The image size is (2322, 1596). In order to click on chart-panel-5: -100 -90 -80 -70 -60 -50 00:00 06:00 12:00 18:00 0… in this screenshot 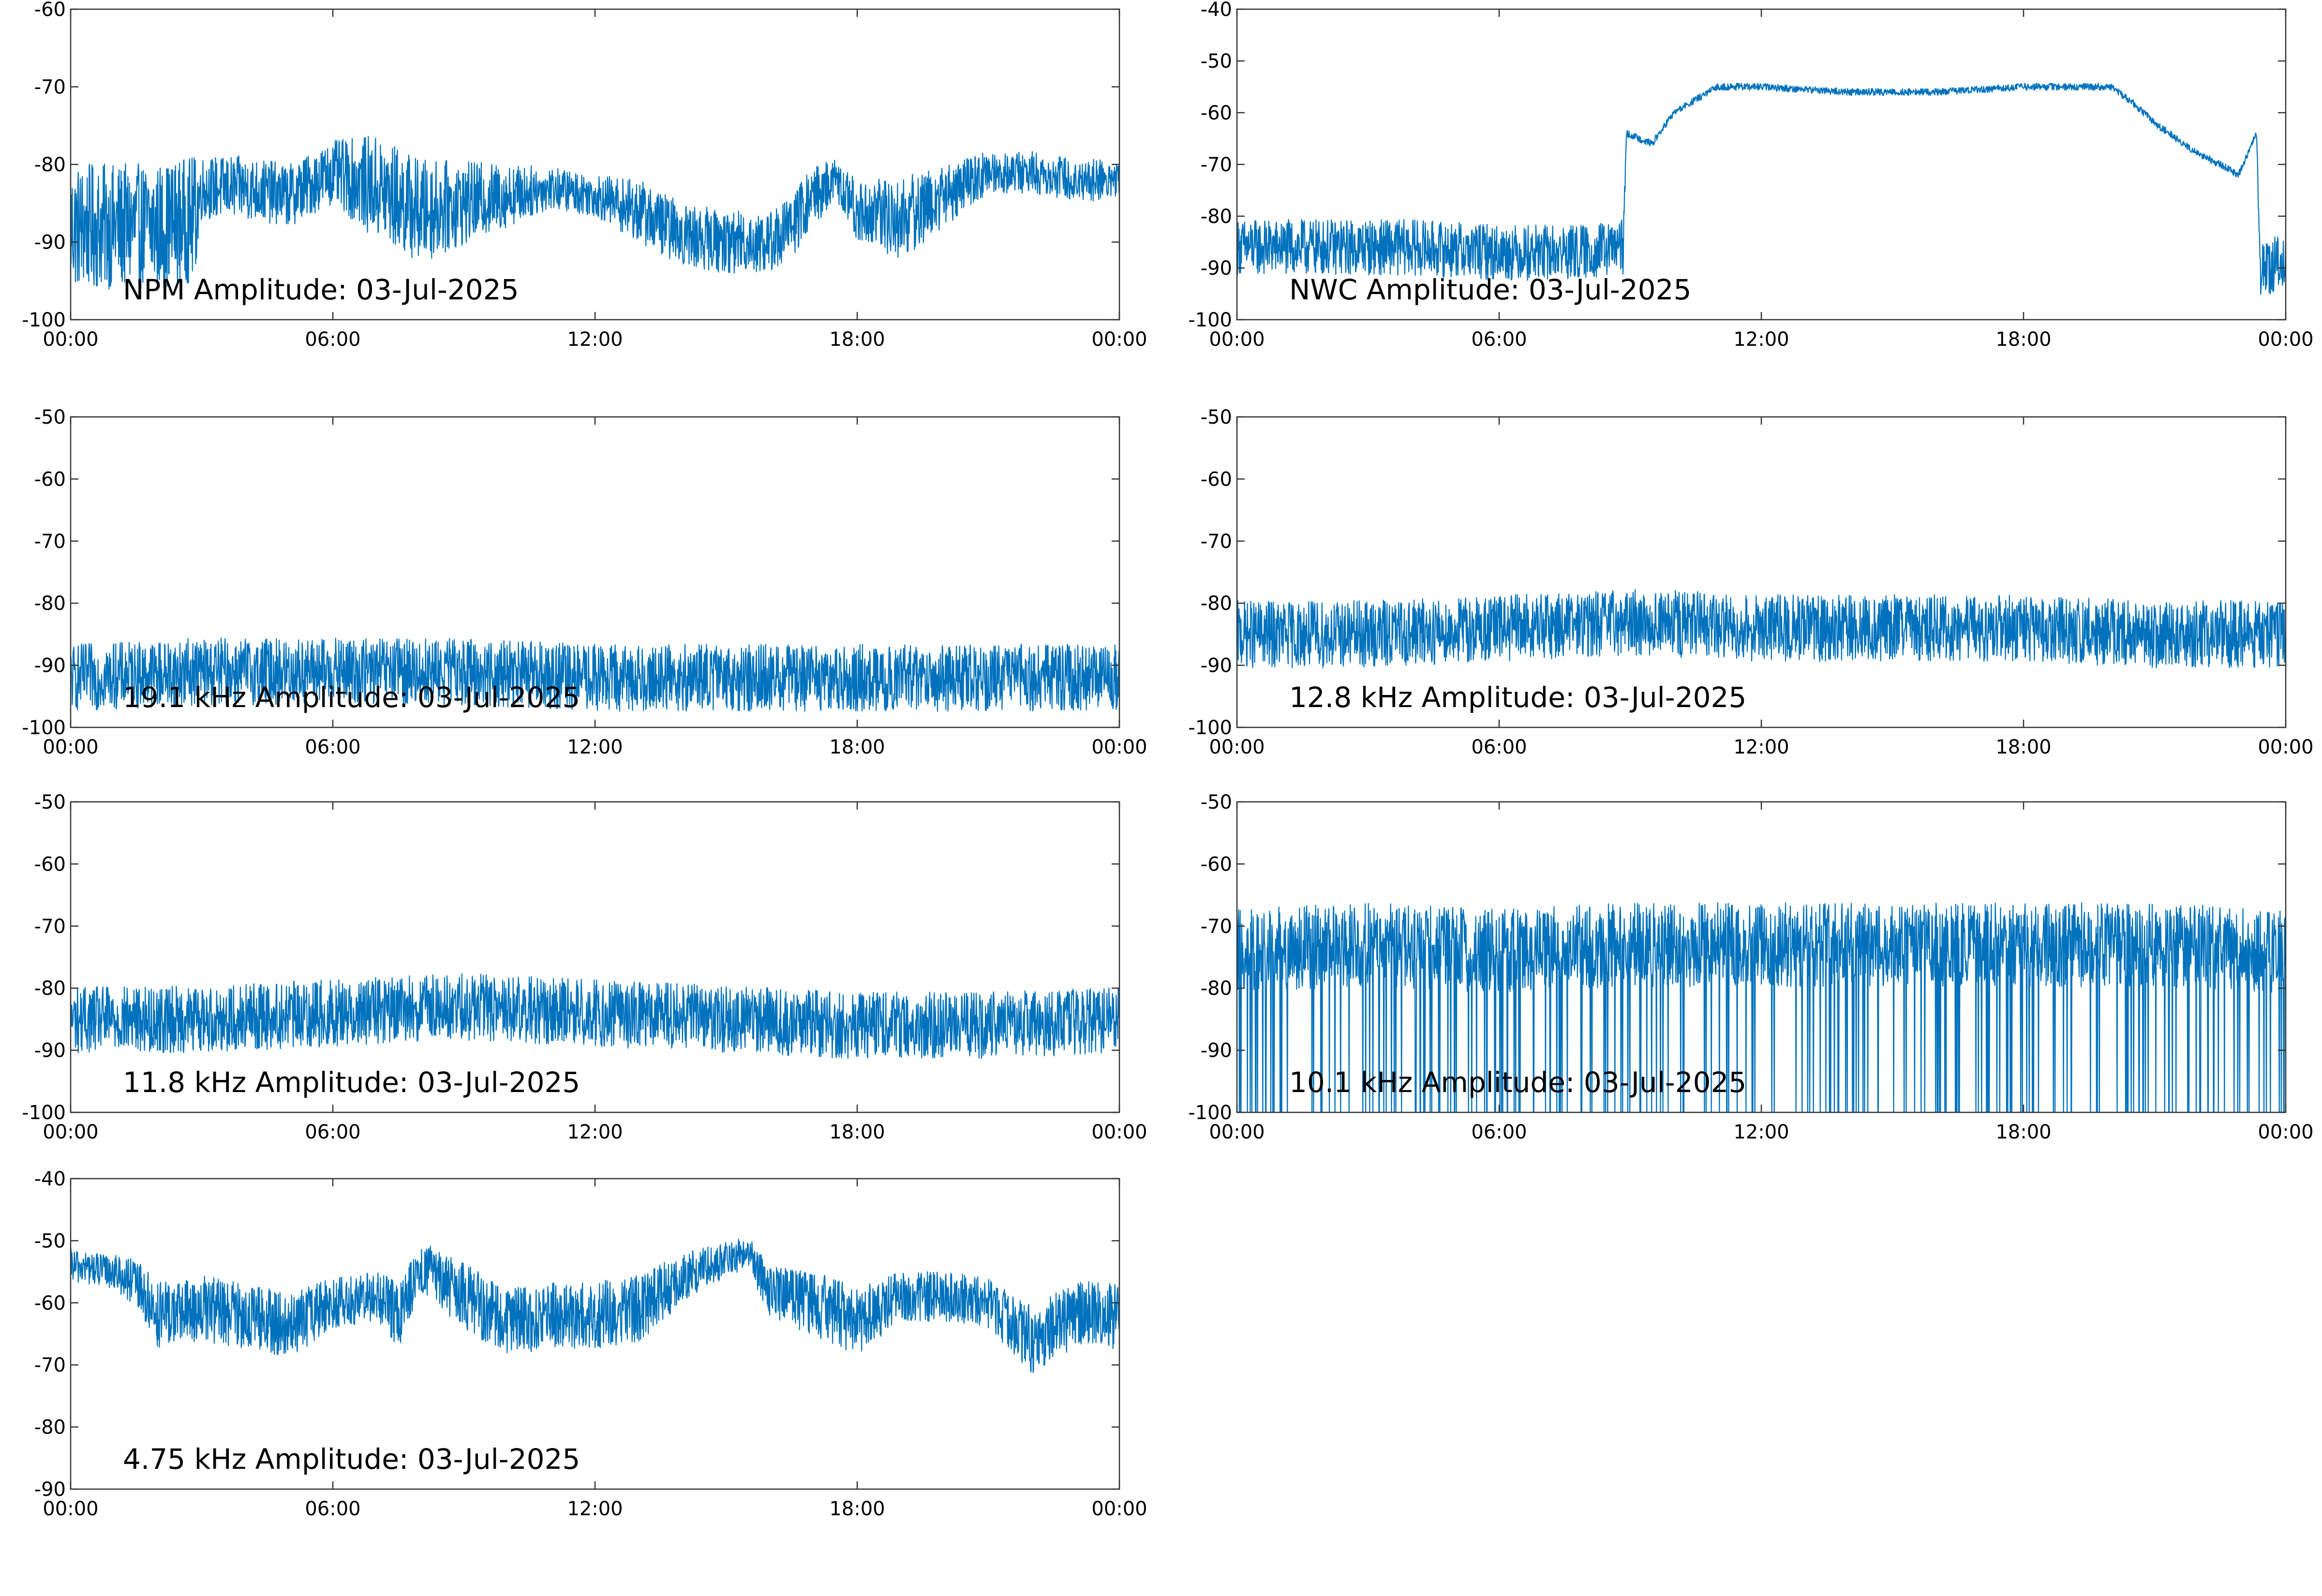, I will do `click(584, 967)`.